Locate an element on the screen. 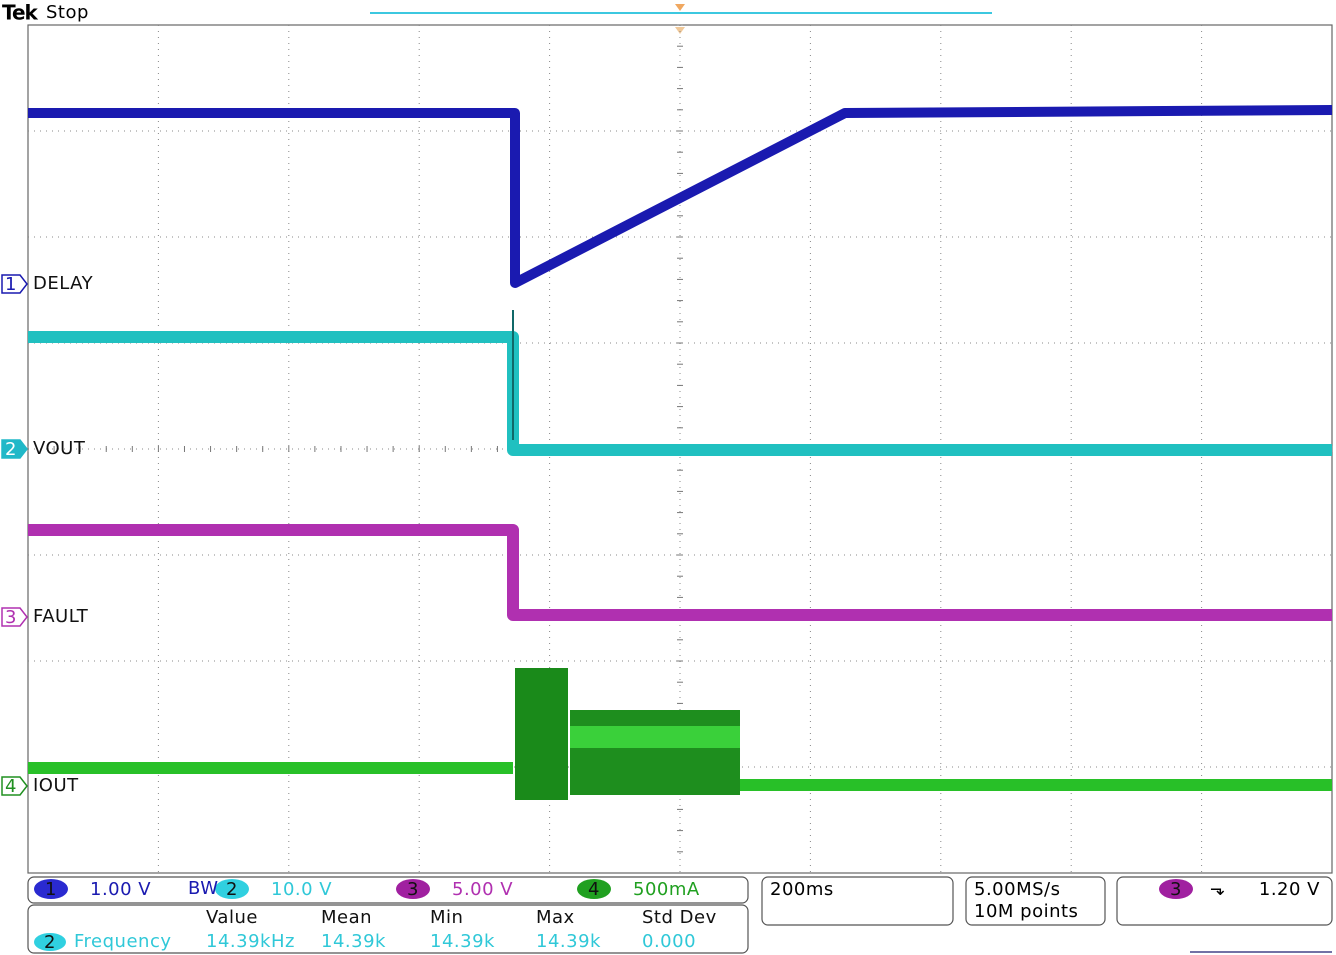  trigger-badge is located at coordinates (1176, 889).